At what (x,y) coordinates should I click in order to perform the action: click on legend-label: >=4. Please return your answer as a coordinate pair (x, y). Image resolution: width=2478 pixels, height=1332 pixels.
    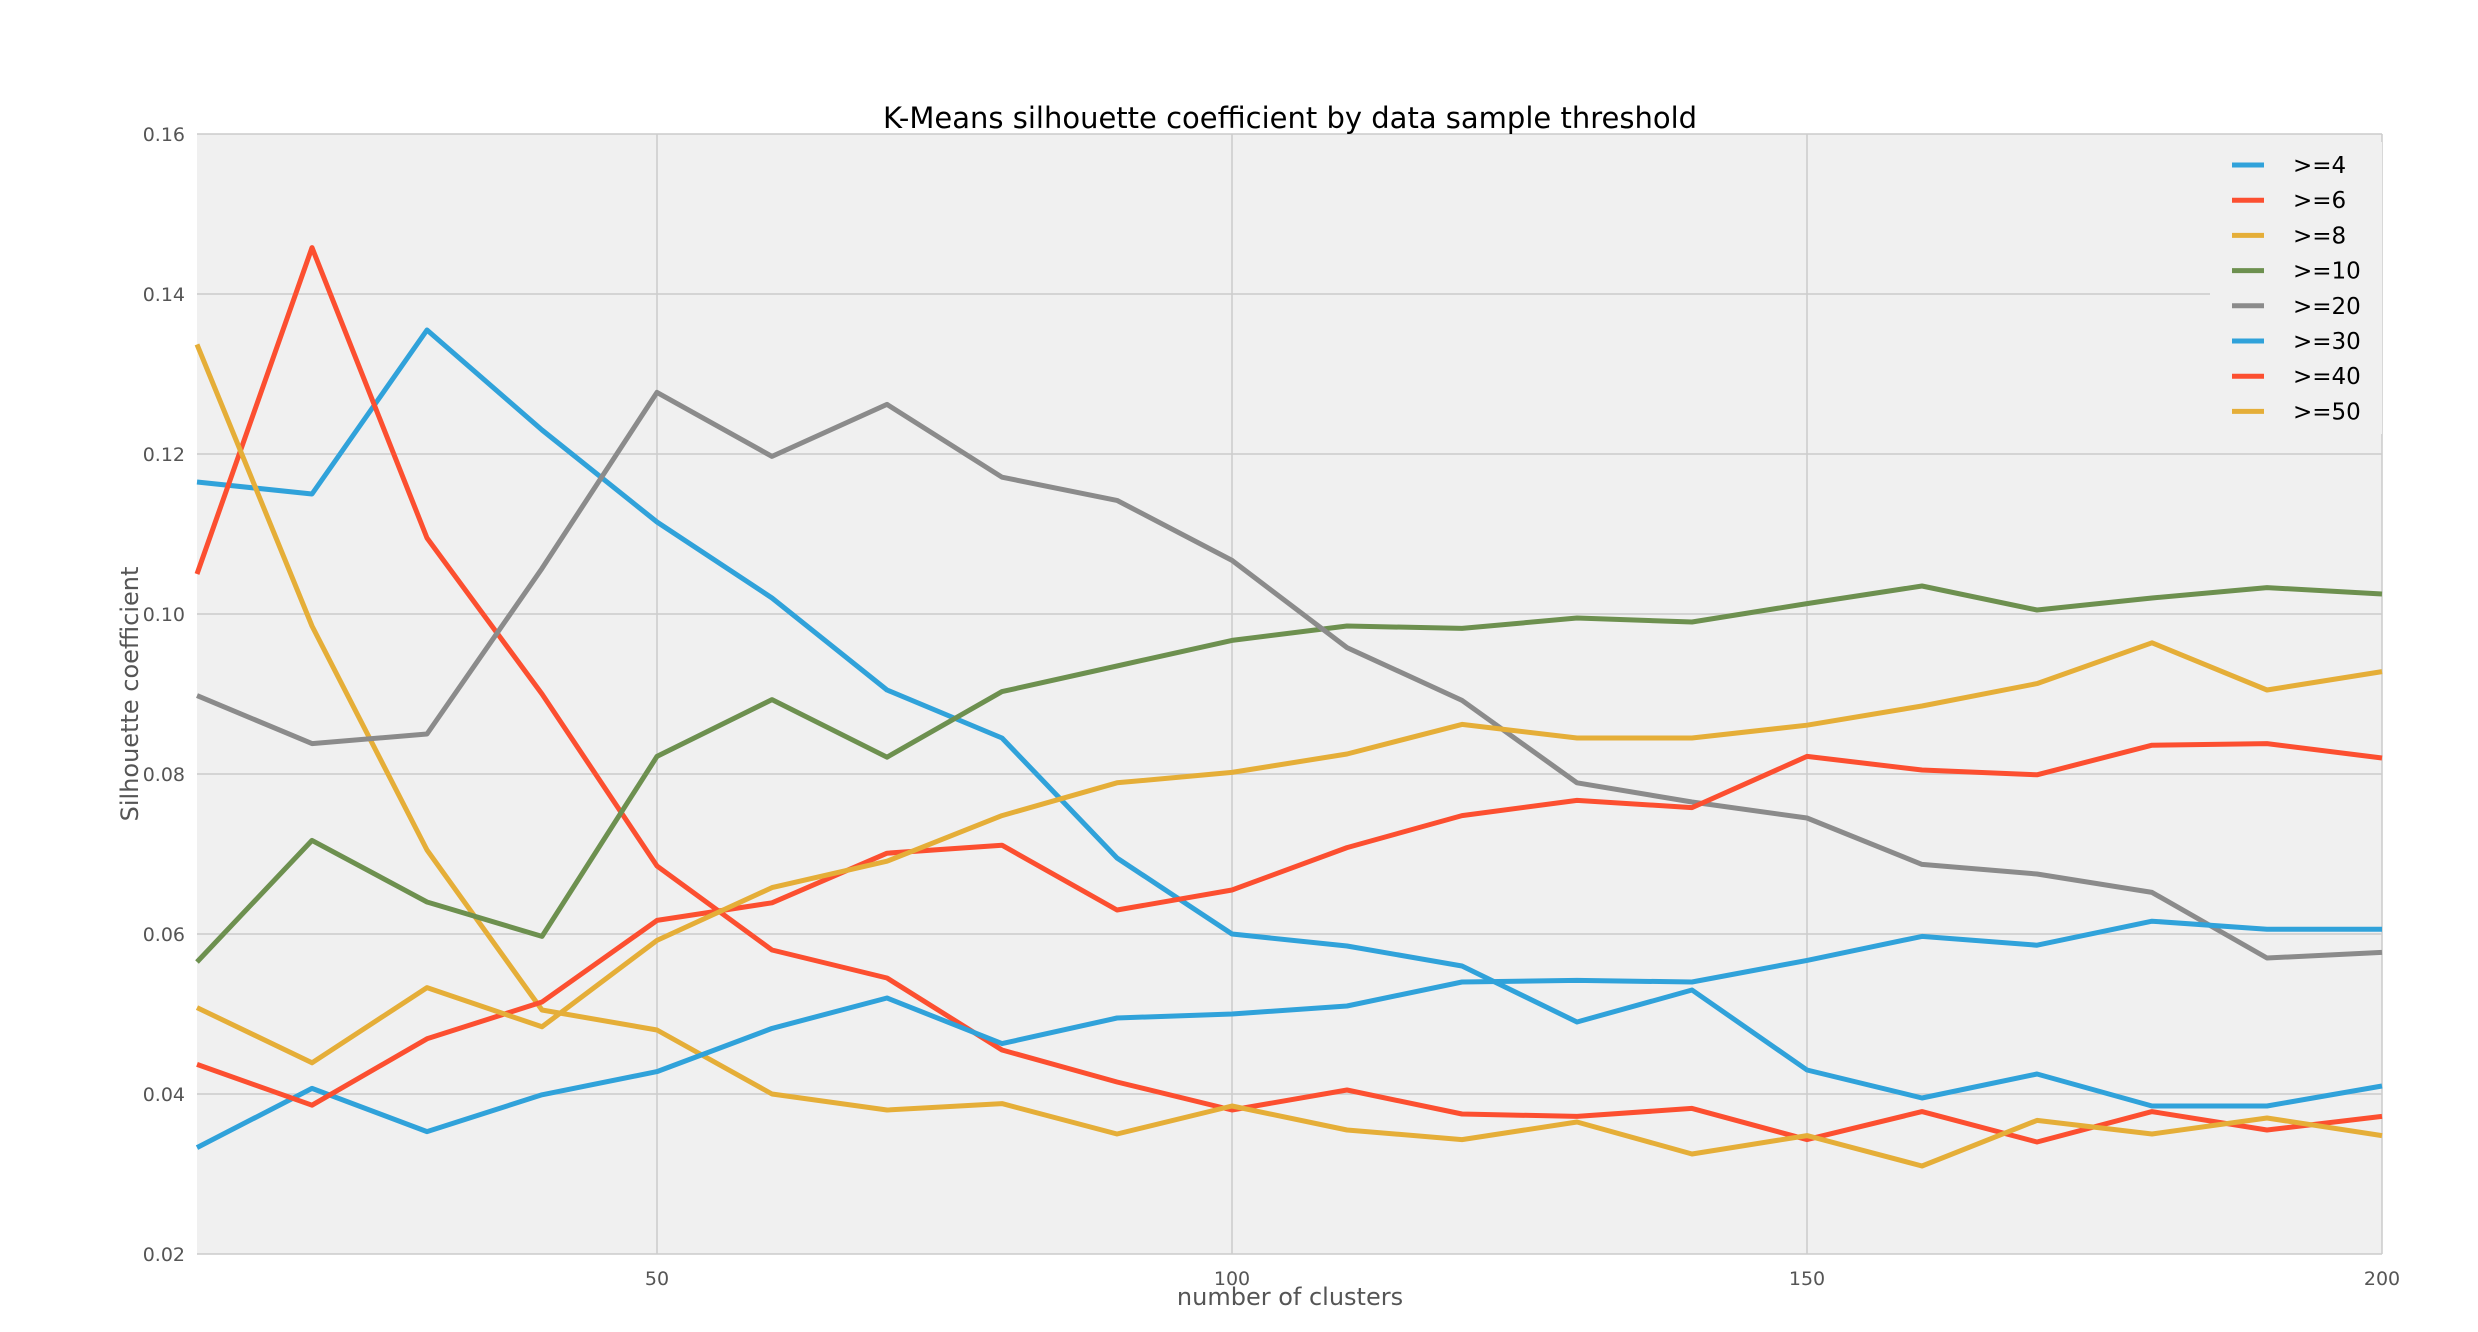
    Looking at the image, I should click on (2319, 166).